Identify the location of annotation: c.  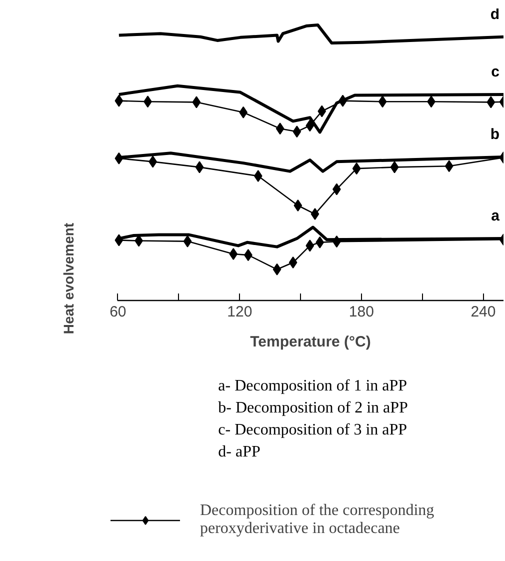
(495, 71).